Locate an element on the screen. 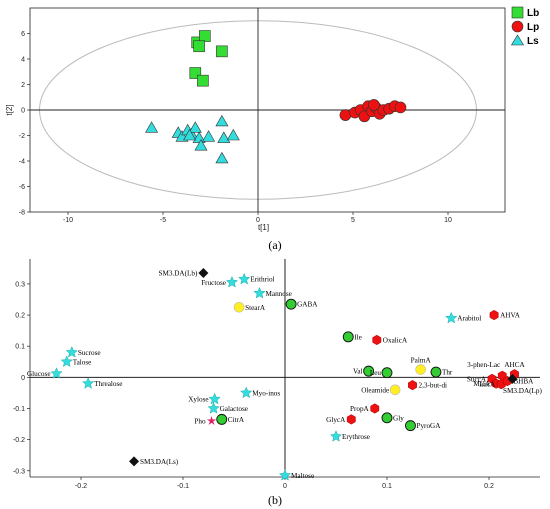 This screenshot has width=550, height=509. point-myo-inos-label: Myo-inos is located at coordinates (266, 393).